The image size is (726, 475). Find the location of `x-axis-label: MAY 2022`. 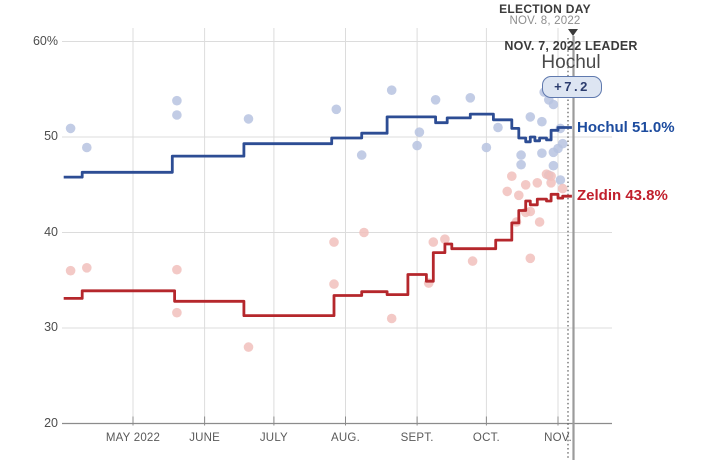

x-axis-label: MAY 2022 is located at coordinates (133, 438).